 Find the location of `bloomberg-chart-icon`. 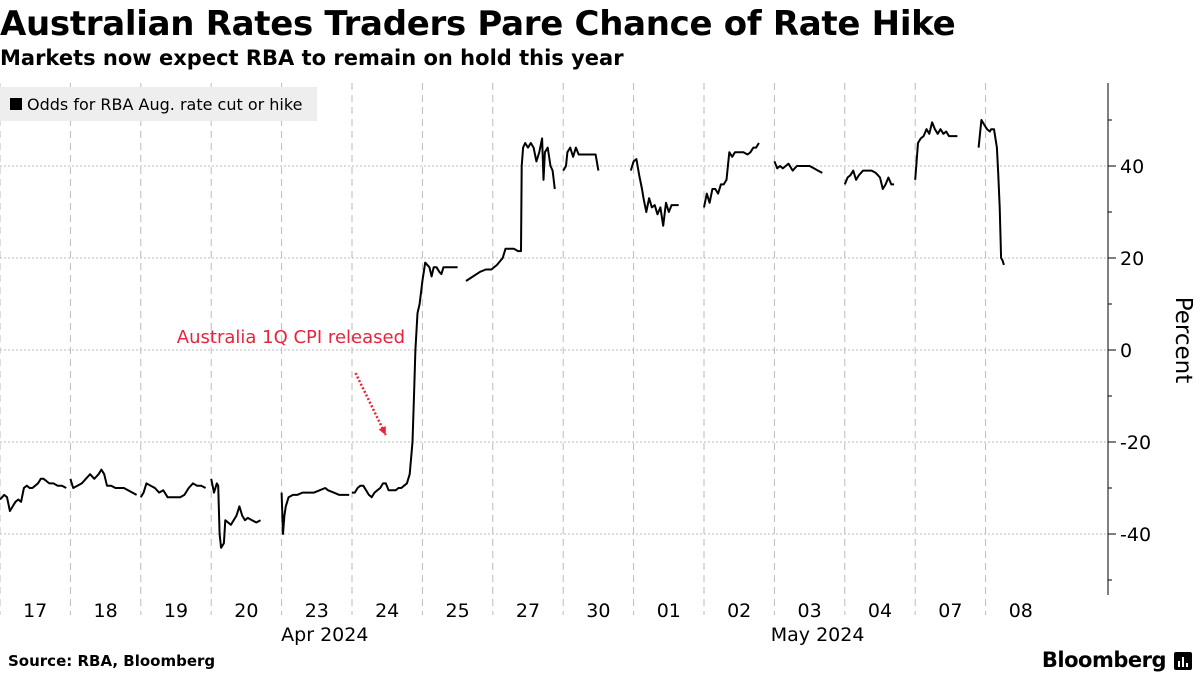

bloomberg-chart-icon is located at coordinates (1183, 661).